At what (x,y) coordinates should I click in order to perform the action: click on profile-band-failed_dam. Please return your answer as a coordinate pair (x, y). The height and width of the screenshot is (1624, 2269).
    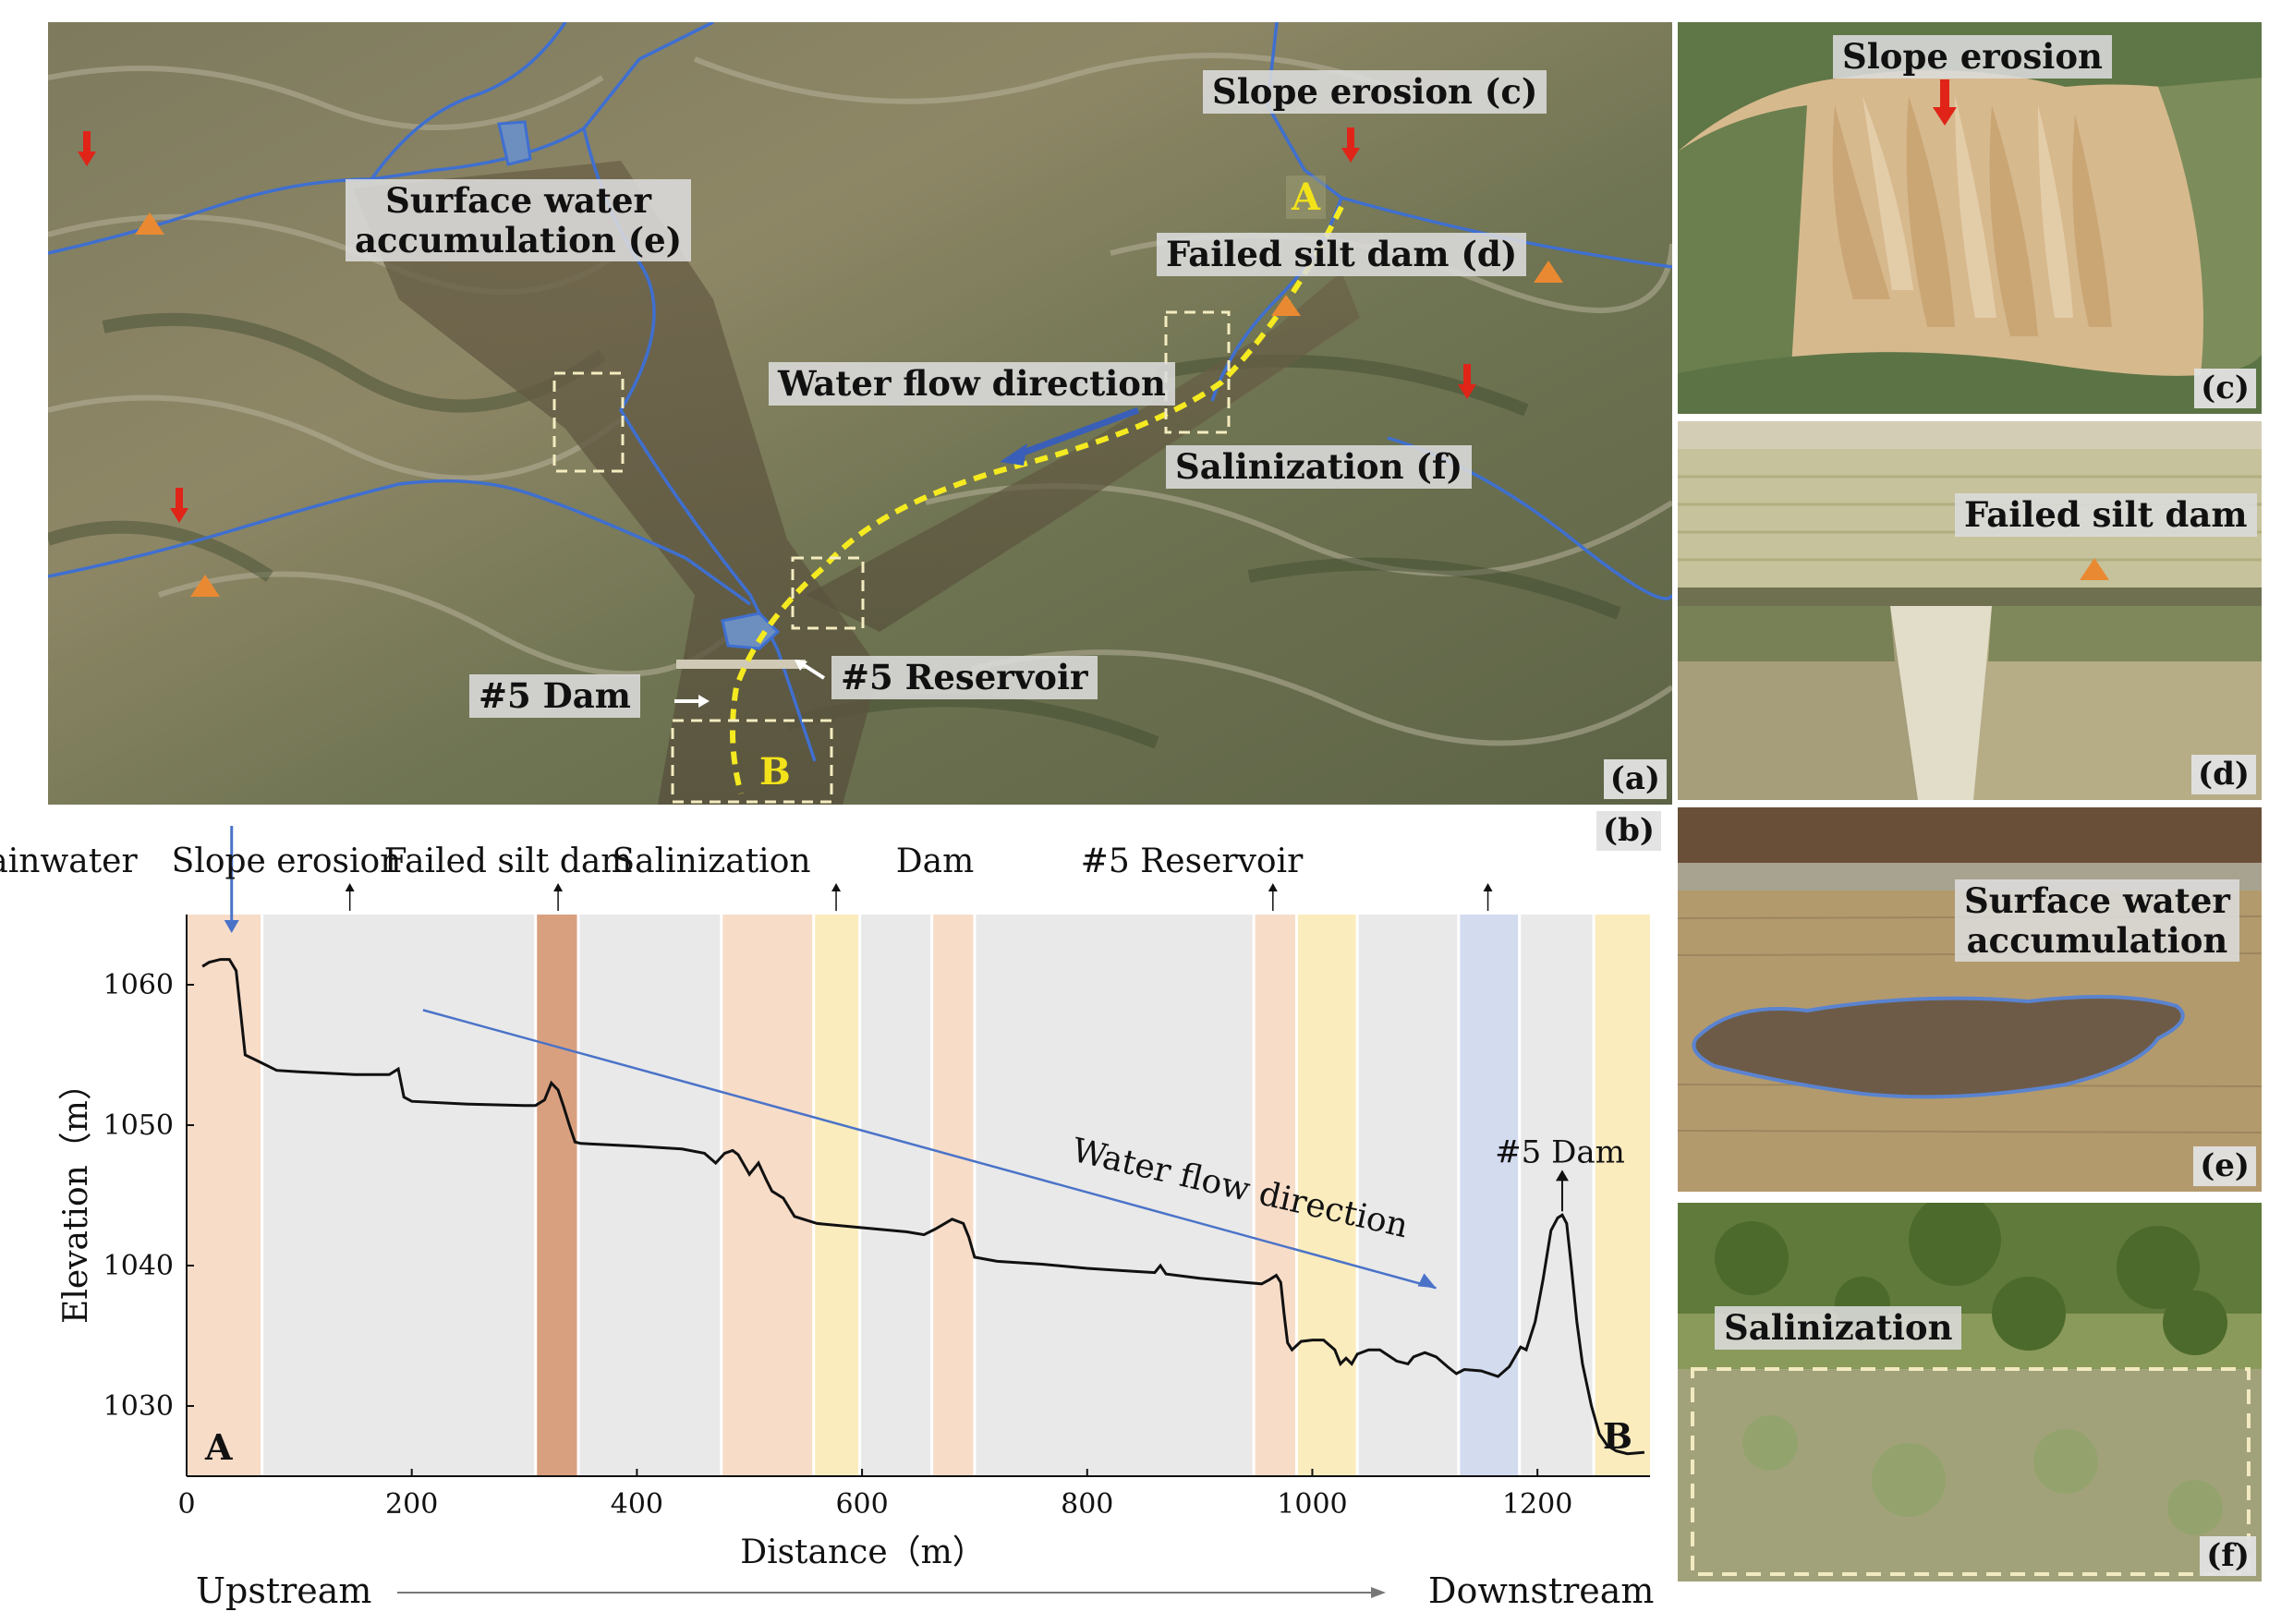
    Looking at the image, I should click on (557, 1195).